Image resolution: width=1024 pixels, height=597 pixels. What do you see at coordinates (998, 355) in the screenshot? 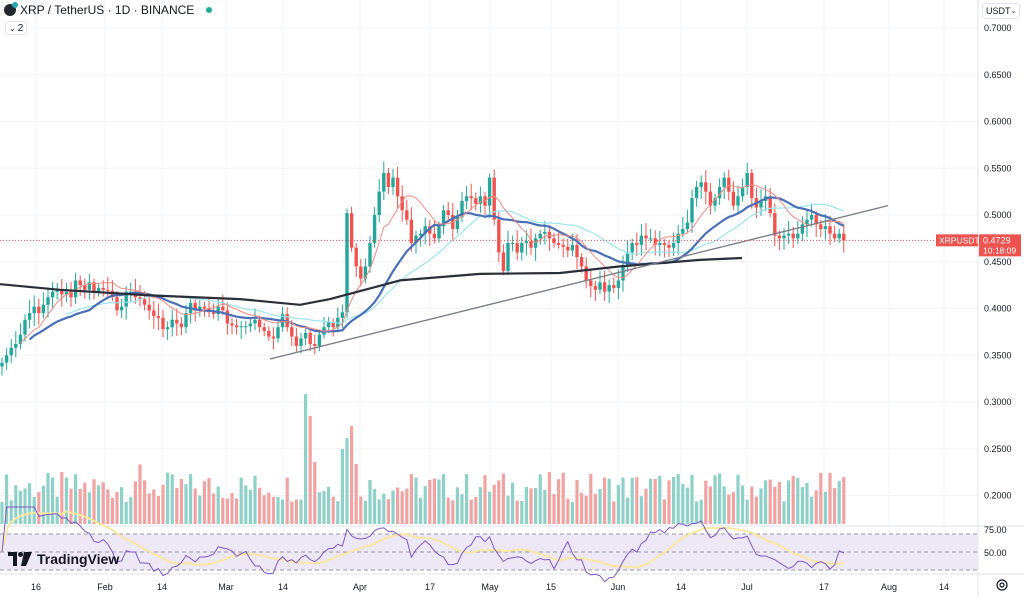
I see `price-axis-label: 0.3500` at bounding box center [998, 355].